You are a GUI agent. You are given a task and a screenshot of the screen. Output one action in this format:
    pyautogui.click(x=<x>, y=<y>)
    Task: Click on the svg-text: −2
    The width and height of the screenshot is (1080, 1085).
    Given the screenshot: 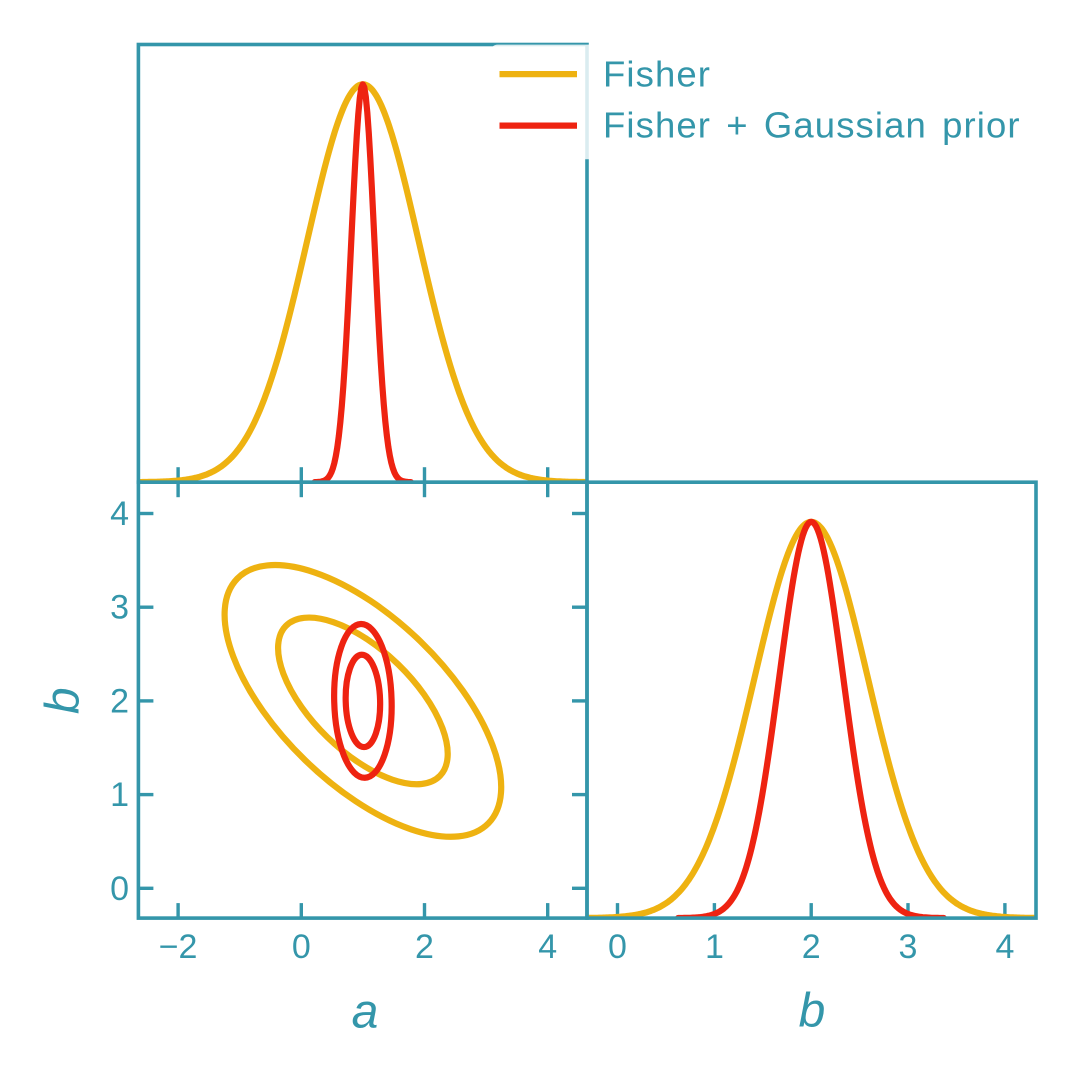 What is the action you would take?
    pyautogui.click(x=178, y=947)
    